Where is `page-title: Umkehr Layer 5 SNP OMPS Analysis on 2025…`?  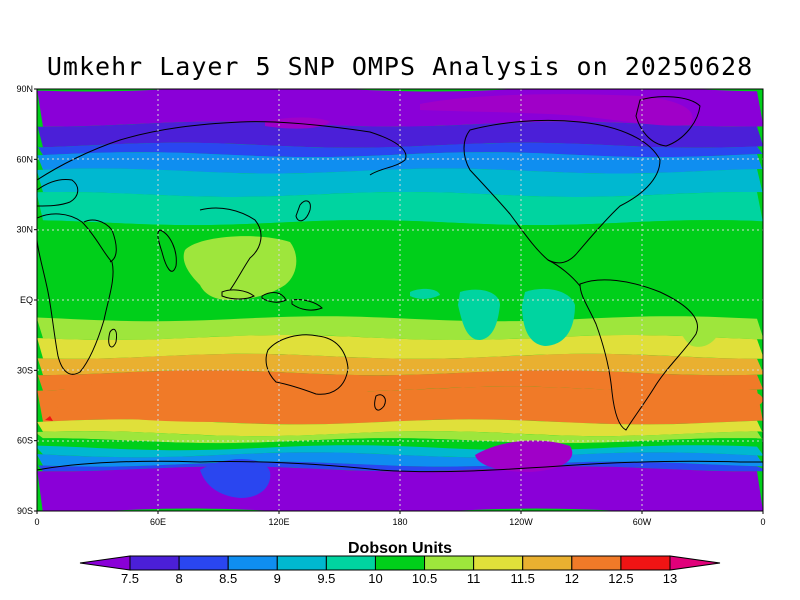 page-title: Umkehr Layer 5 SNP OMPS Analysis on 2025… is located at coordinates (400, 66).